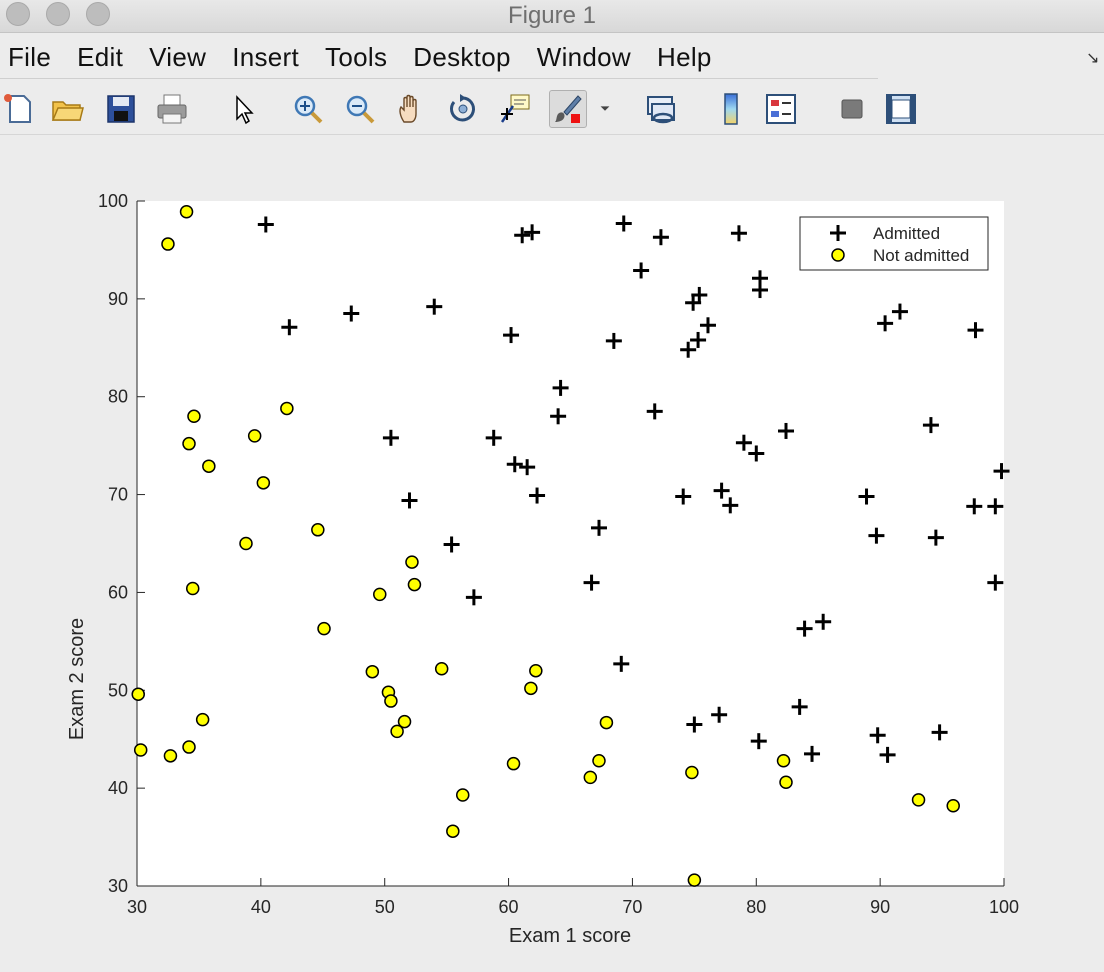 This screenshot has width=1104, height=972. What do you see at coordinates (781, 109) in the screenshot?
I see `insert-legend-button` at bounding box center [781, 109].